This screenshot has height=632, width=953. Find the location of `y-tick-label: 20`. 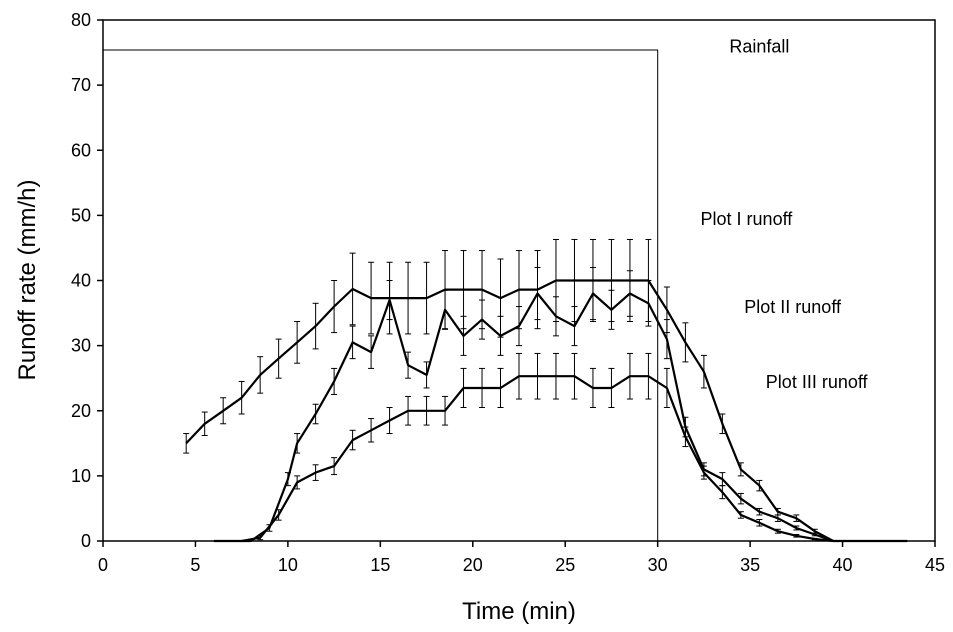

y-tick-label: 20 is located at coordinates (81, 411).